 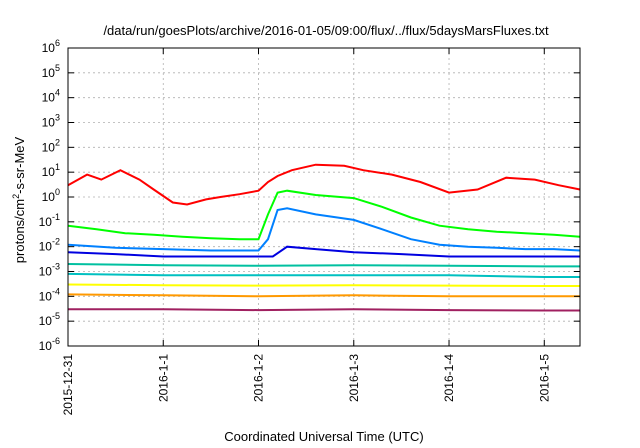 What do you see at coordinates (163, 378) in the screenshot?
I see `x-tick-label: 2016-1-1` at bounding box center [163, 378].